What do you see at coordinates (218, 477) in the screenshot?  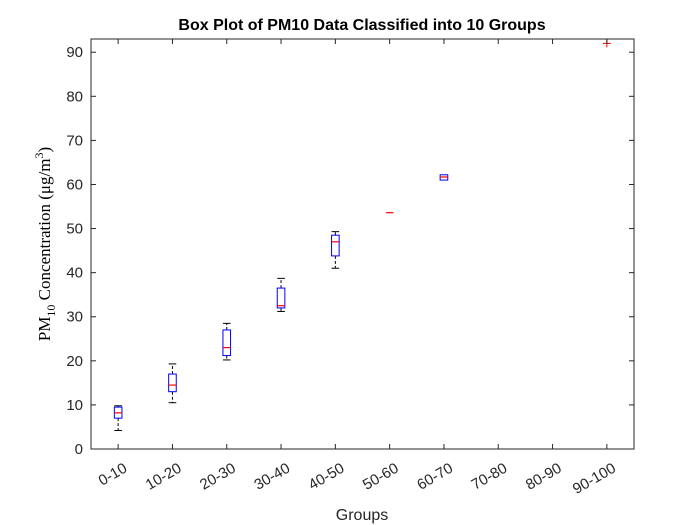 I see `x-tick-label: 20-30` at bounding box center [218, 477].